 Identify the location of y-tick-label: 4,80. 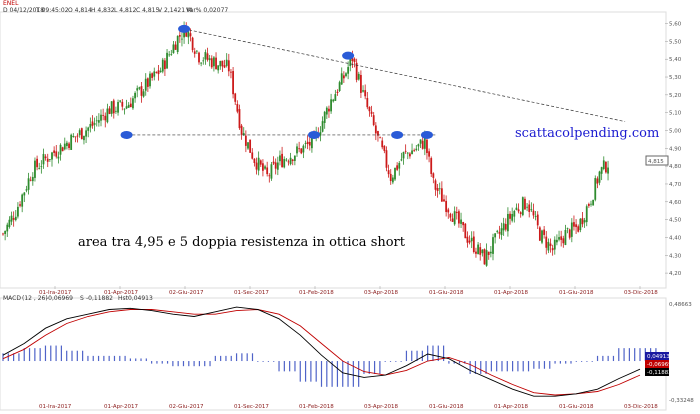
(675, 167).